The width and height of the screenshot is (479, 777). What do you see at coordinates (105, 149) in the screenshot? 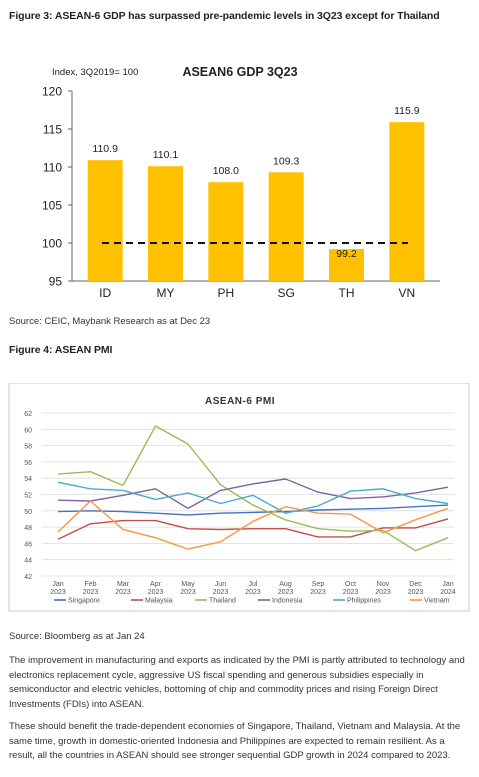
I see `bar-value-label: 110.9` at bounding box center [105, 149].